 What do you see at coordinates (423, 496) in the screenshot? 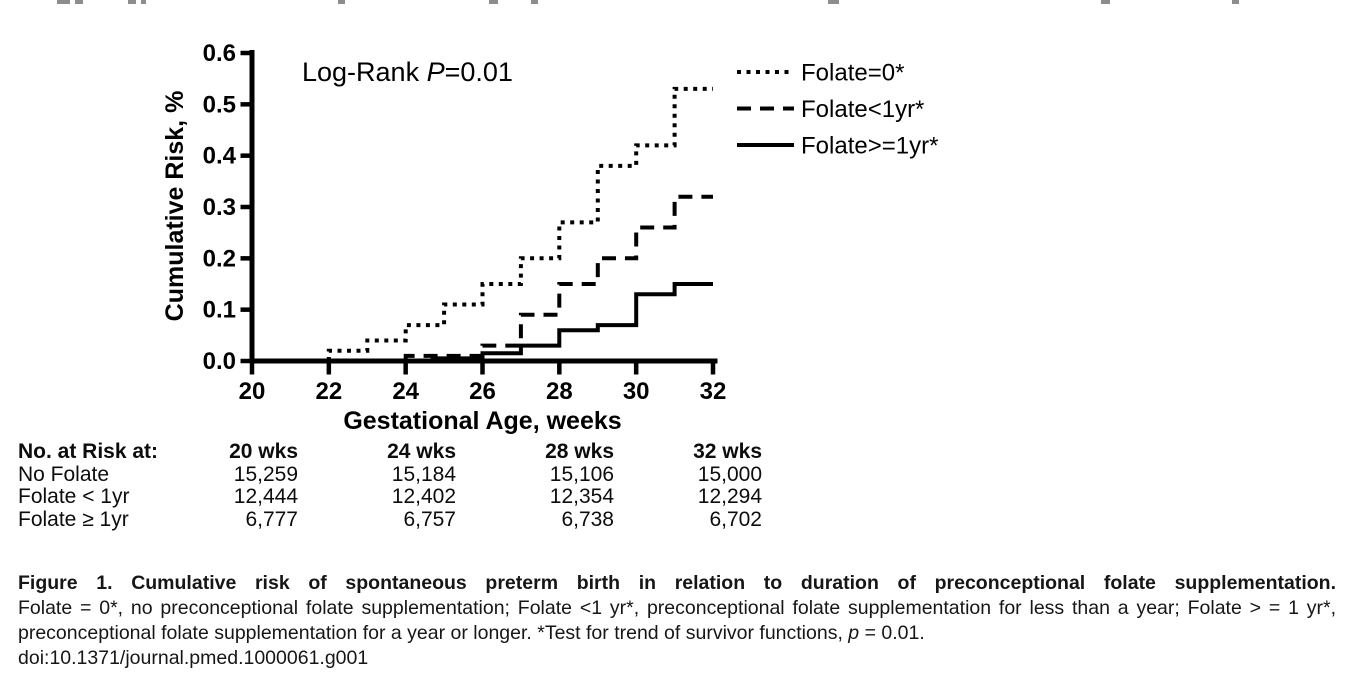
I see `risk-value: 12,402` at bounding box center [423, 496].